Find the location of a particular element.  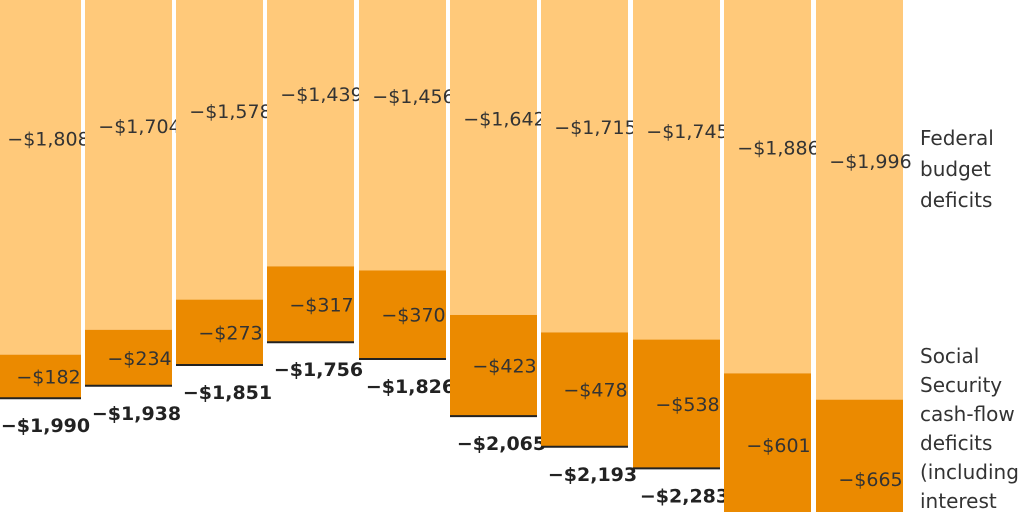

total-deficit-label: −$2,193 is located at coordinates (592, 475).